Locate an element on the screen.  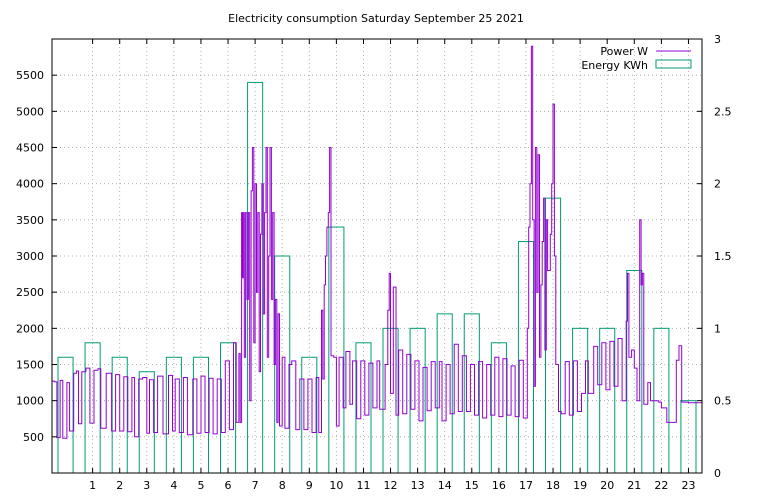
y-tick-label: 3500 is located at coordinates (30, 220).